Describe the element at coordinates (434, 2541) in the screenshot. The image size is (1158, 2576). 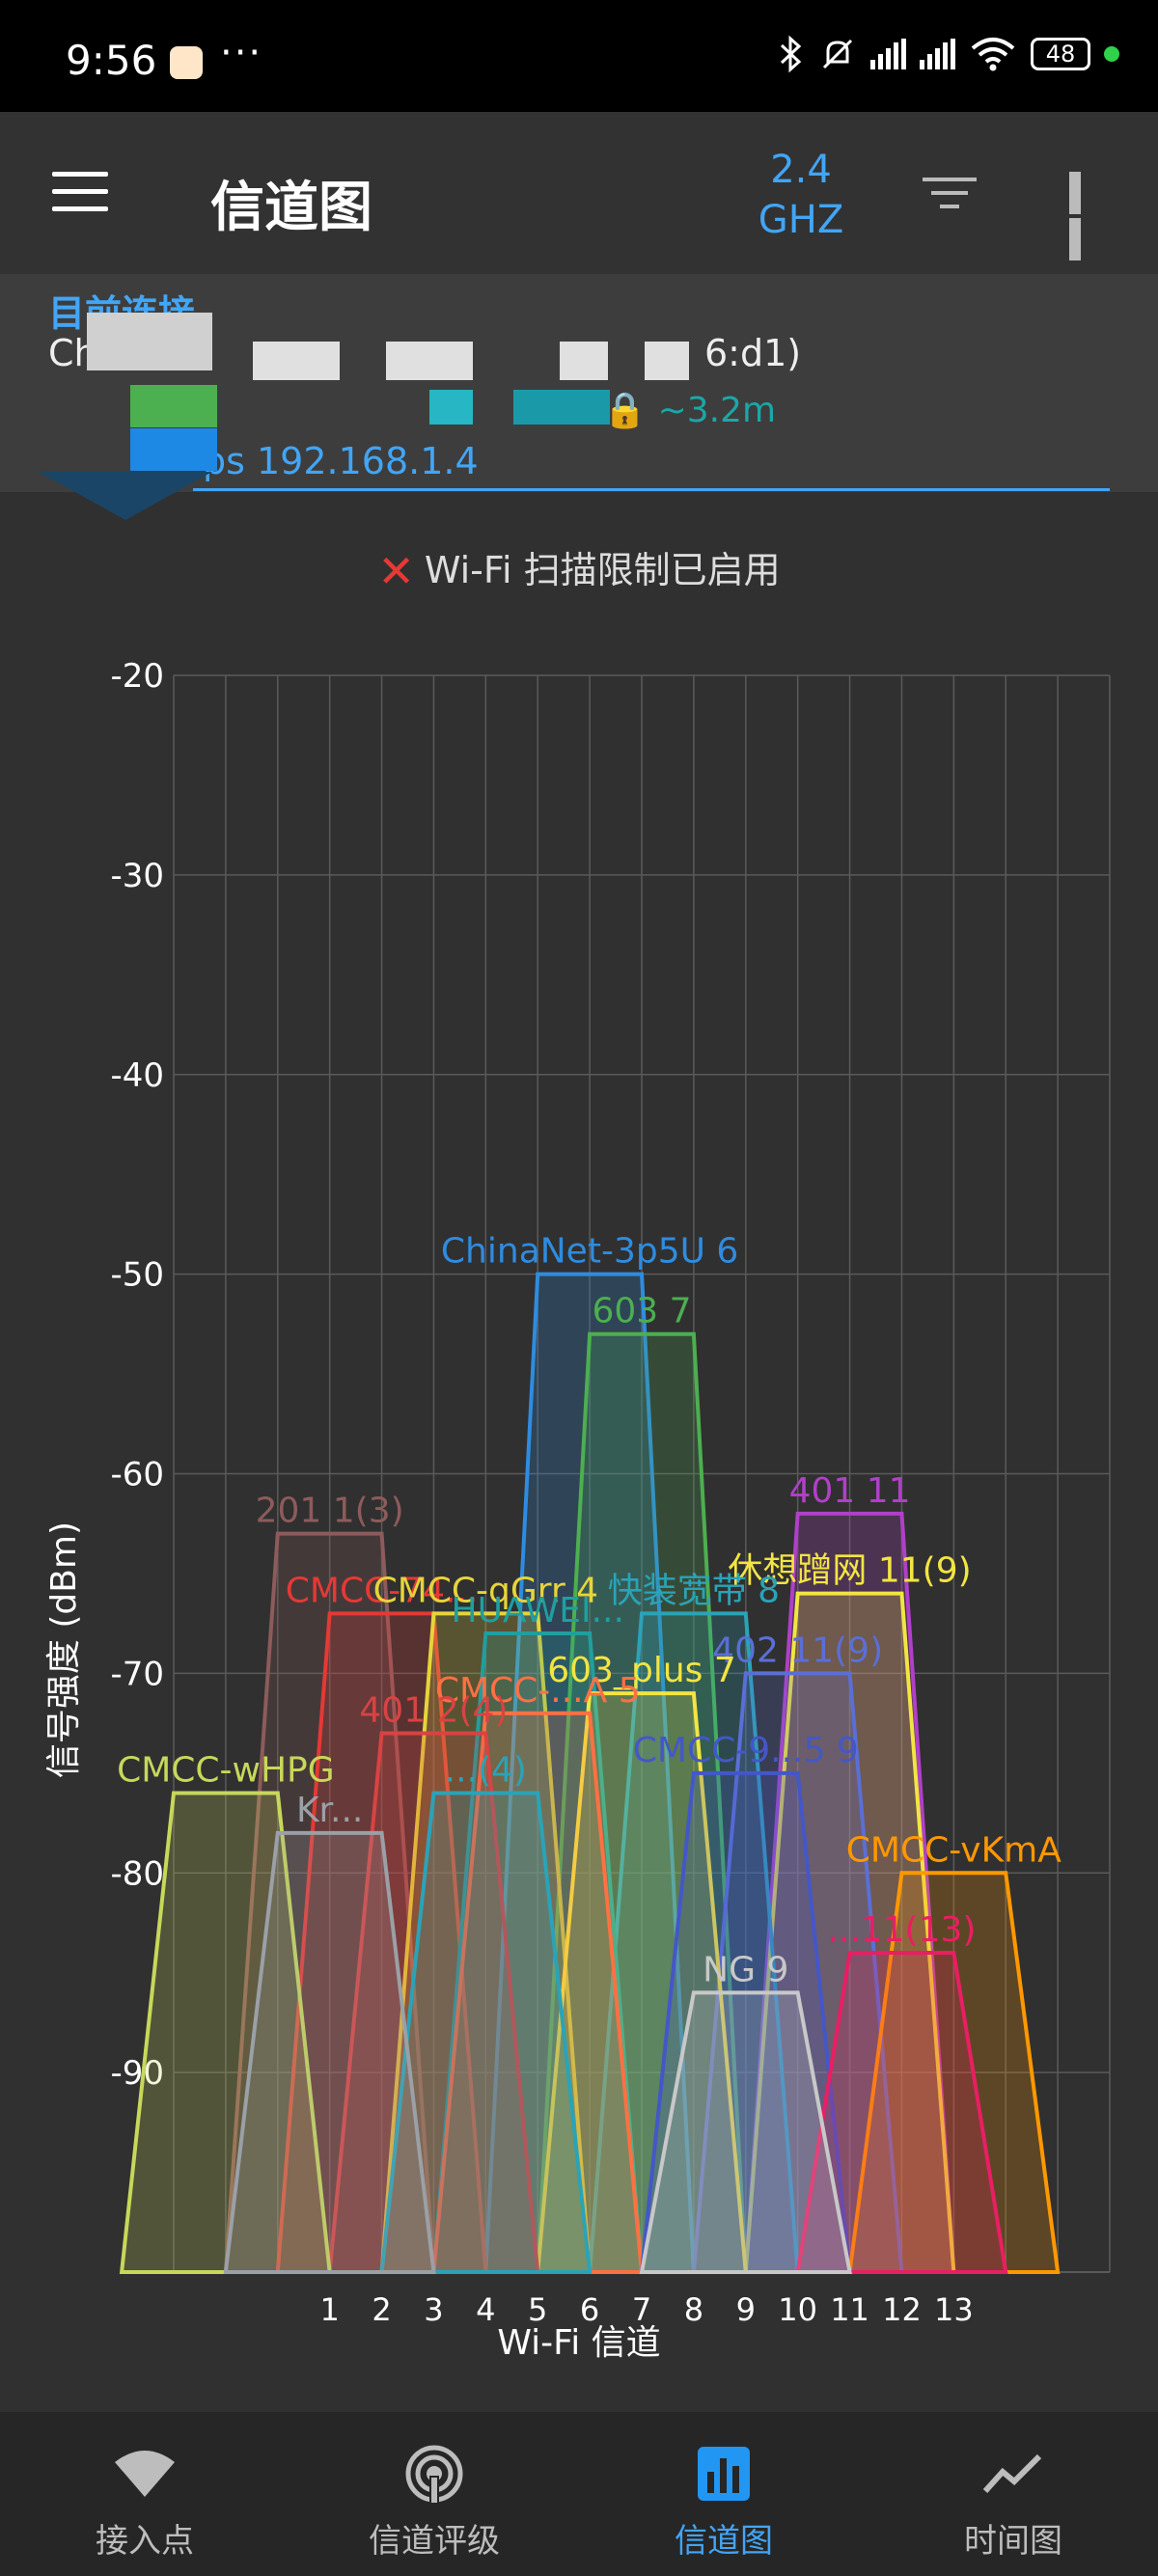
I see `nav-label: 信道评级` at that location.